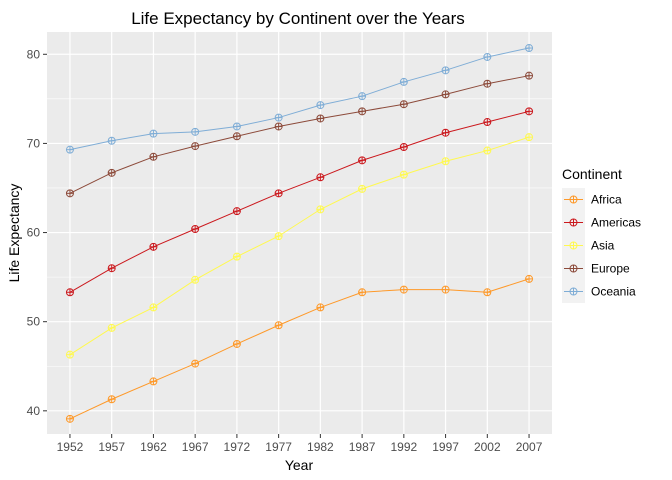 This screenshot has height=480, width=672. I want to click on x-tick-label: 1972, so click(237, 447).